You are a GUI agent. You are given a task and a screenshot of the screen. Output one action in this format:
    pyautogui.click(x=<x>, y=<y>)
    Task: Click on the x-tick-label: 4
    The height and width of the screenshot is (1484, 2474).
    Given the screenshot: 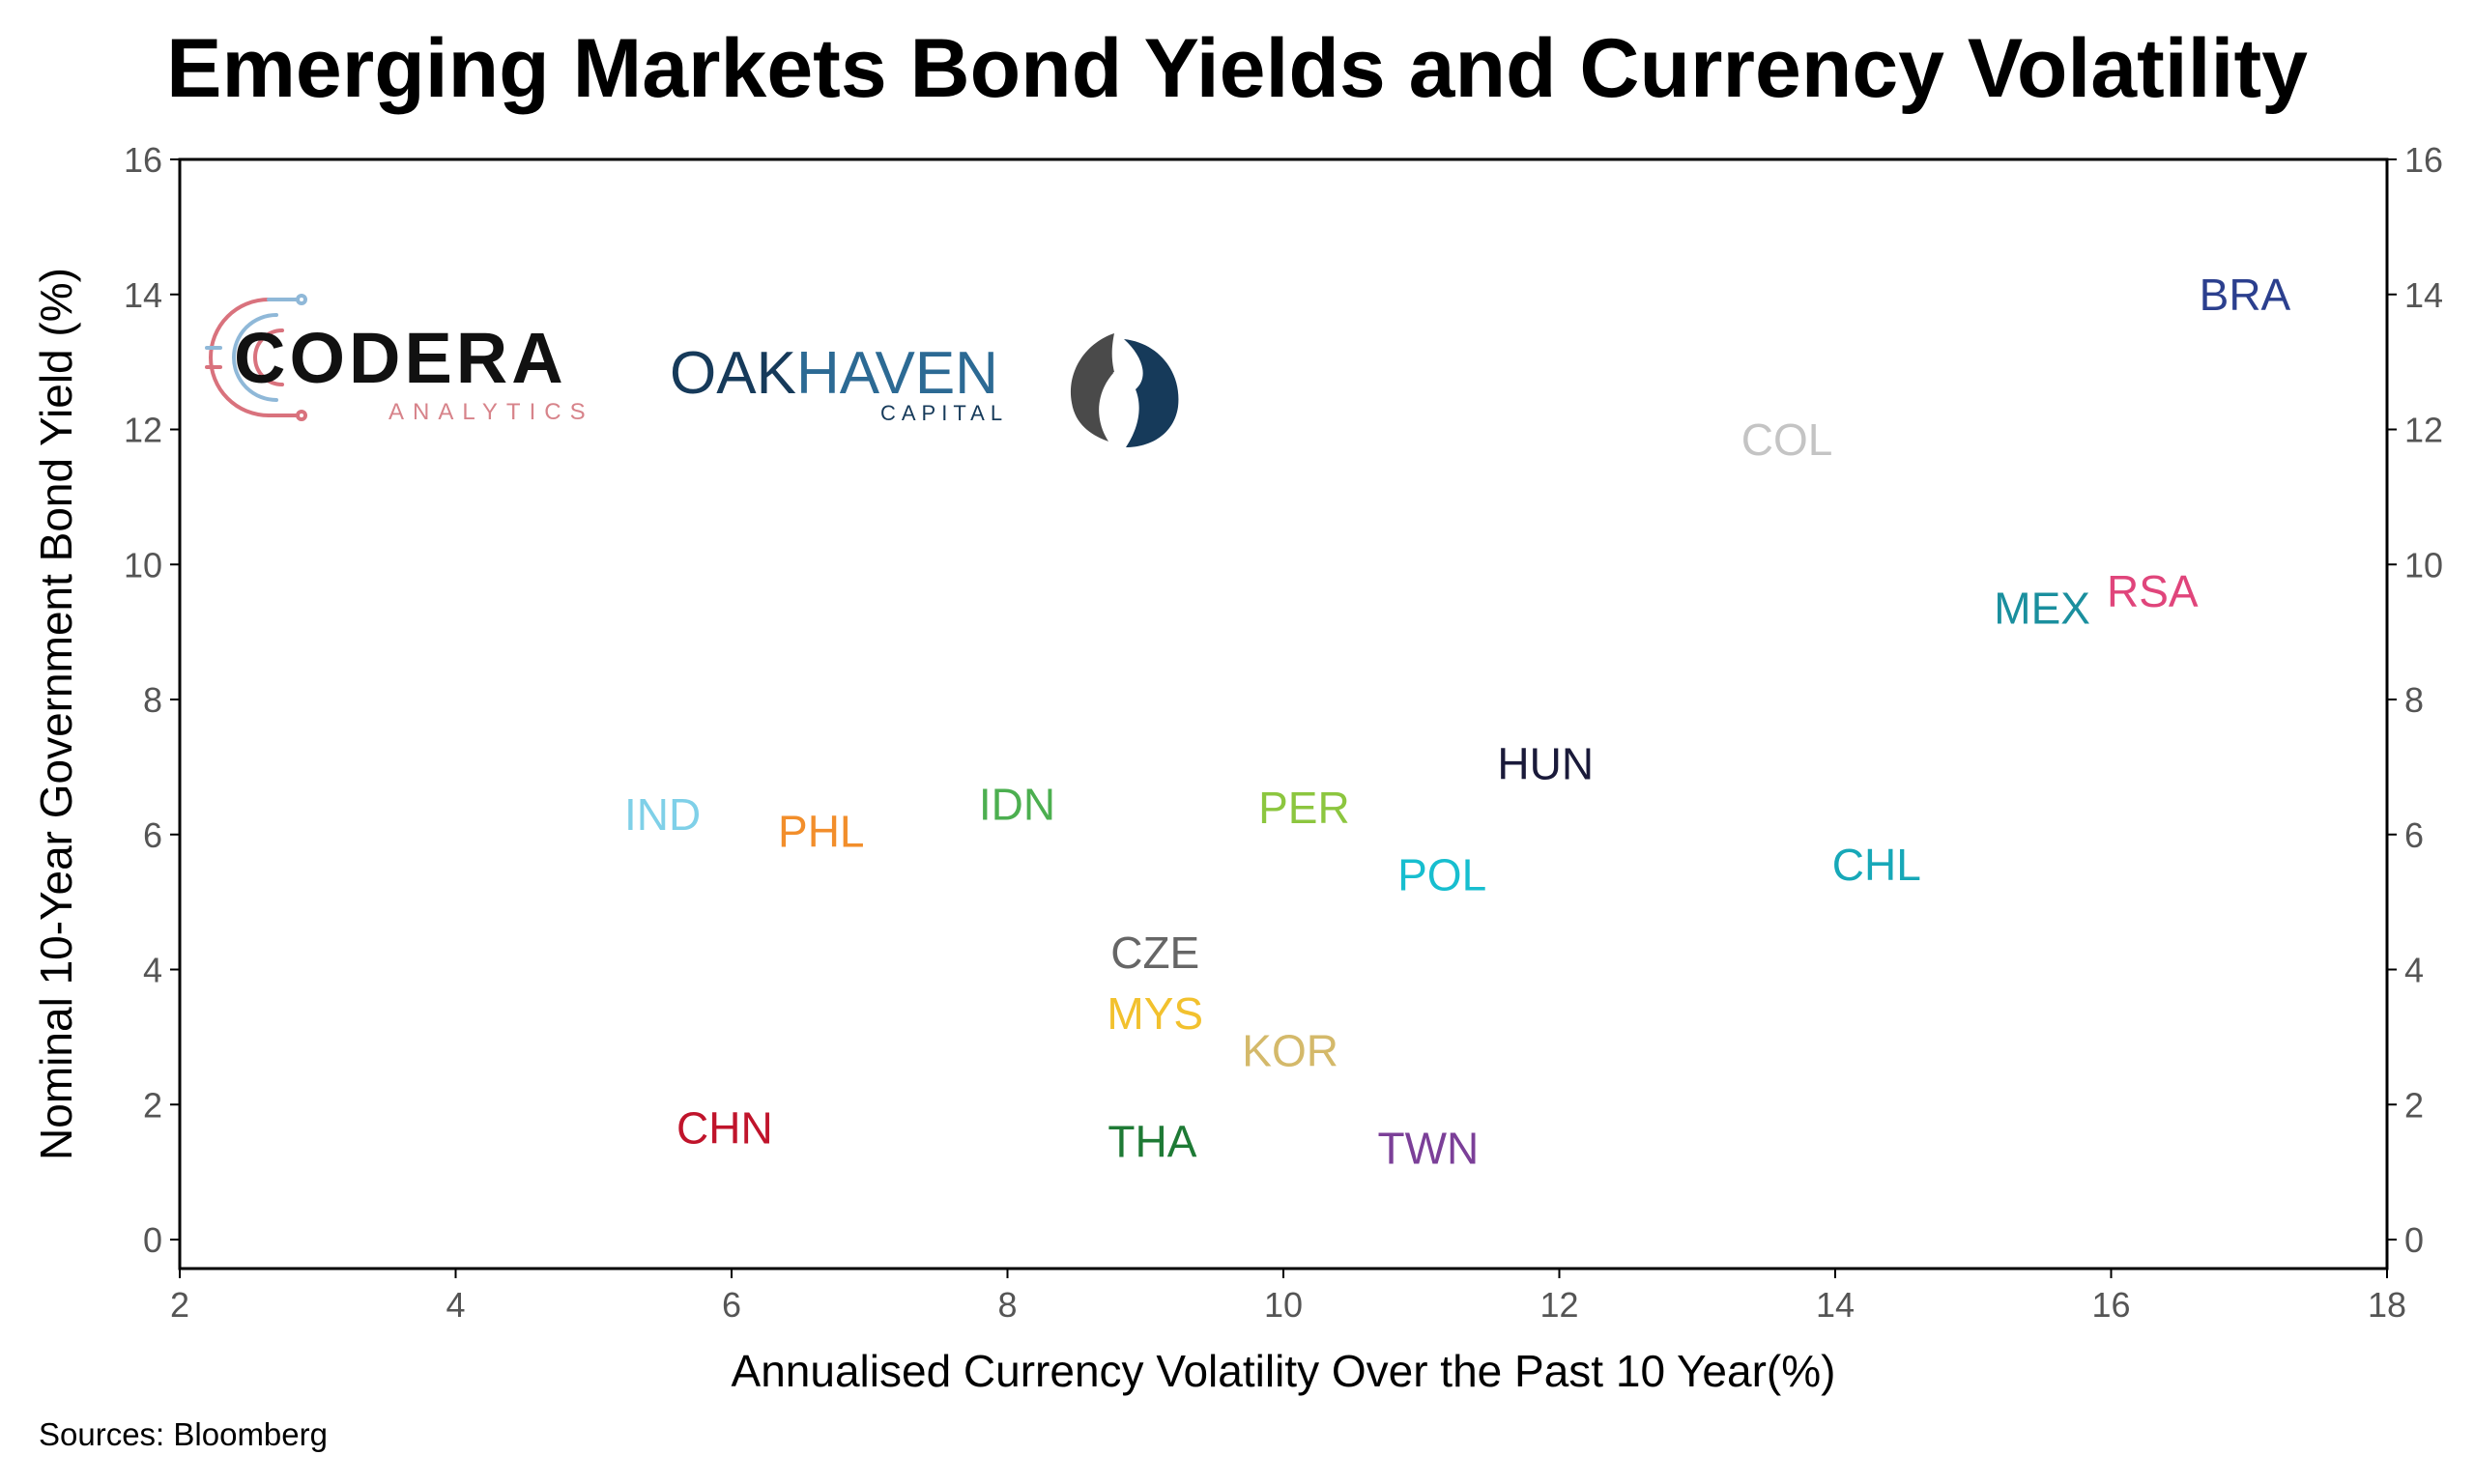 What is the action you would take?
    pyautogui.click(x=456, y=1305)
    